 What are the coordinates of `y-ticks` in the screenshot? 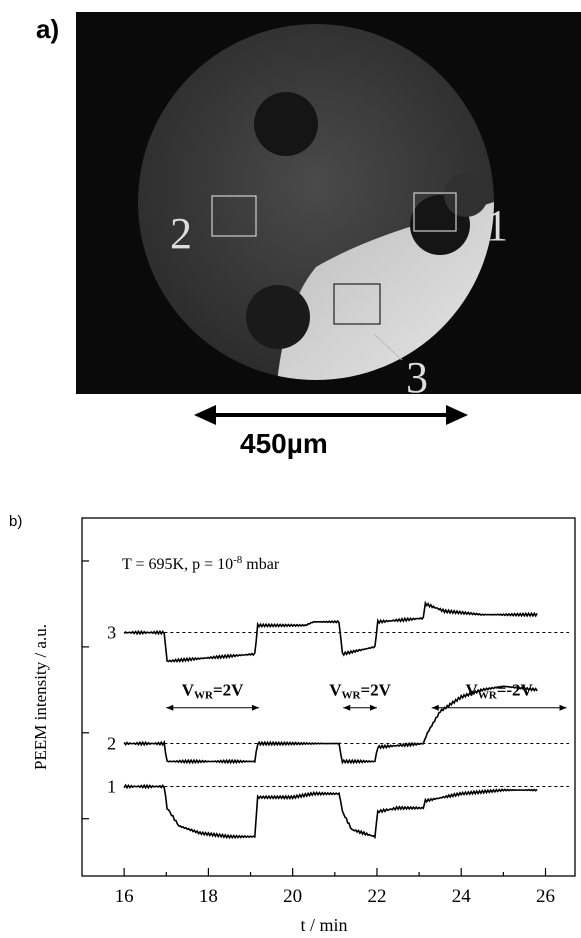 It's located at (85, 690).